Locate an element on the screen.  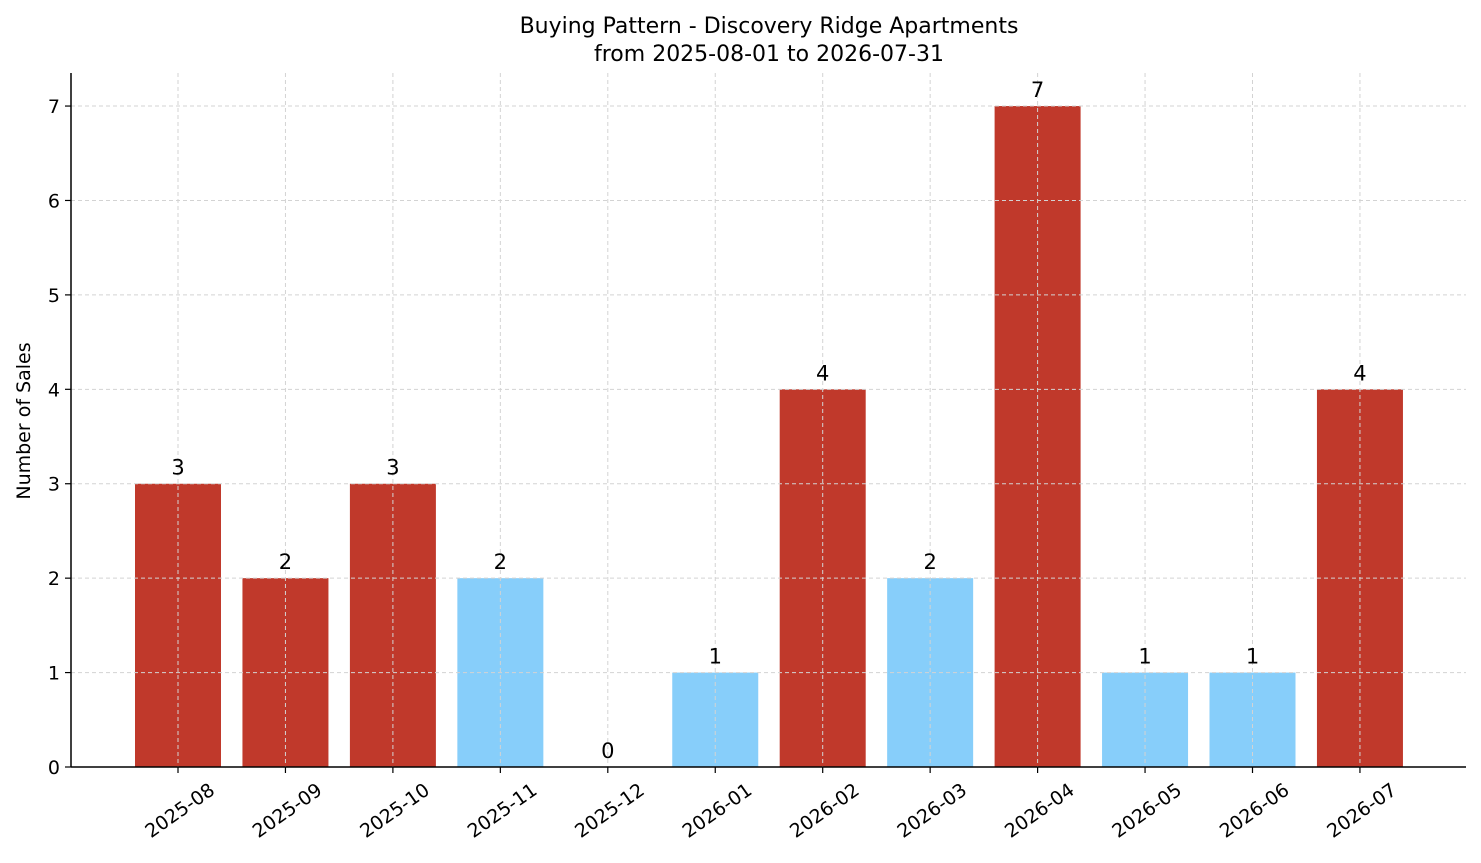
x-tick-label: 2026-07 is located at coordinates (1362, 811).